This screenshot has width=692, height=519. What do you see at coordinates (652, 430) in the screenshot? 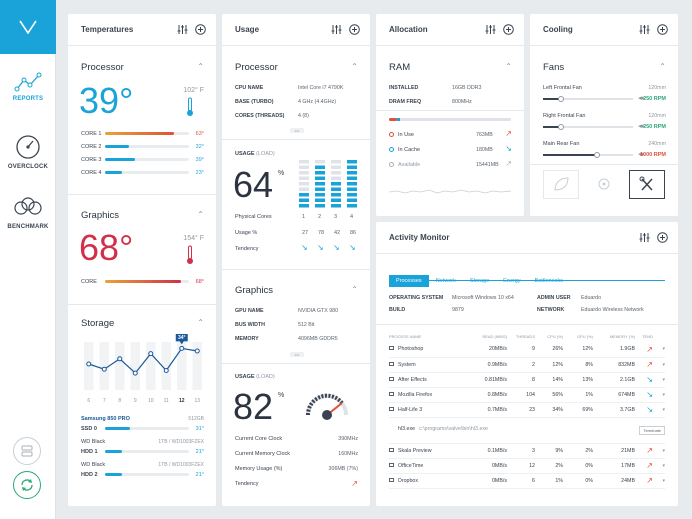
I see `terminate-button: Terminate` at bounding box center [652, 430].